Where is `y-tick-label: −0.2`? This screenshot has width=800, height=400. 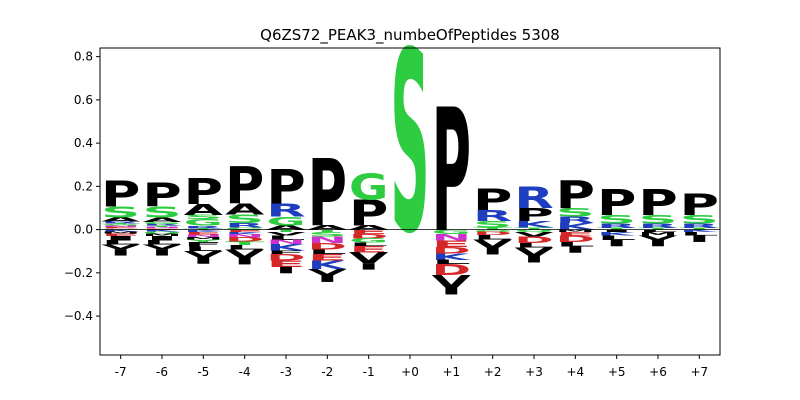
y-tick-label: −0.2 is located at coordinates (78, 273).